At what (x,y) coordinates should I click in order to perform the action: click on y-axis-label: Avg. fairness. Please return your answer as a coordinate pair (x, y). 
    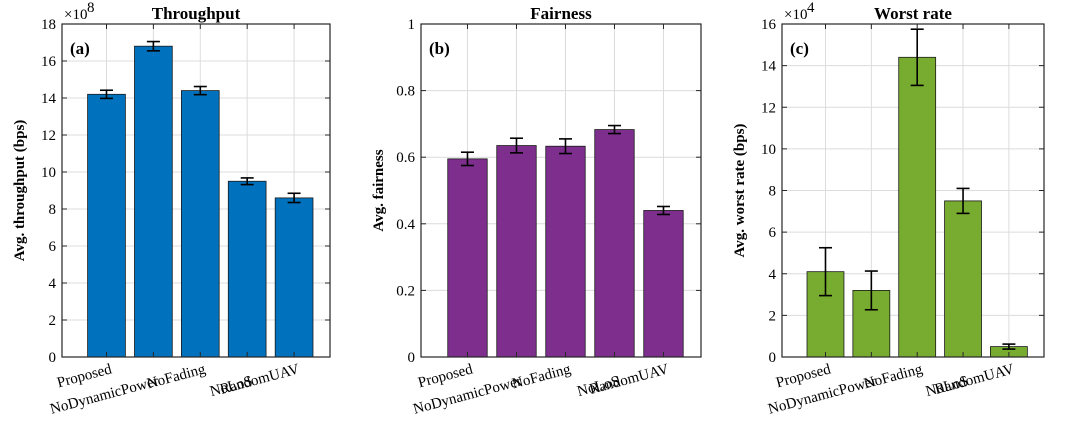
    Looking at the image, I should click on (379, 190).